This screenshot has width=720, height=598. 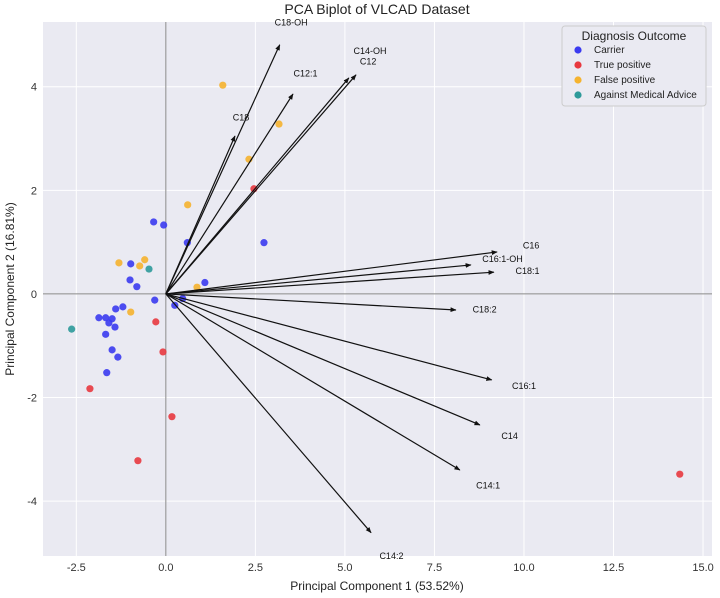 I want to click on y-tick-label: 4, so click(x=34, y=88).